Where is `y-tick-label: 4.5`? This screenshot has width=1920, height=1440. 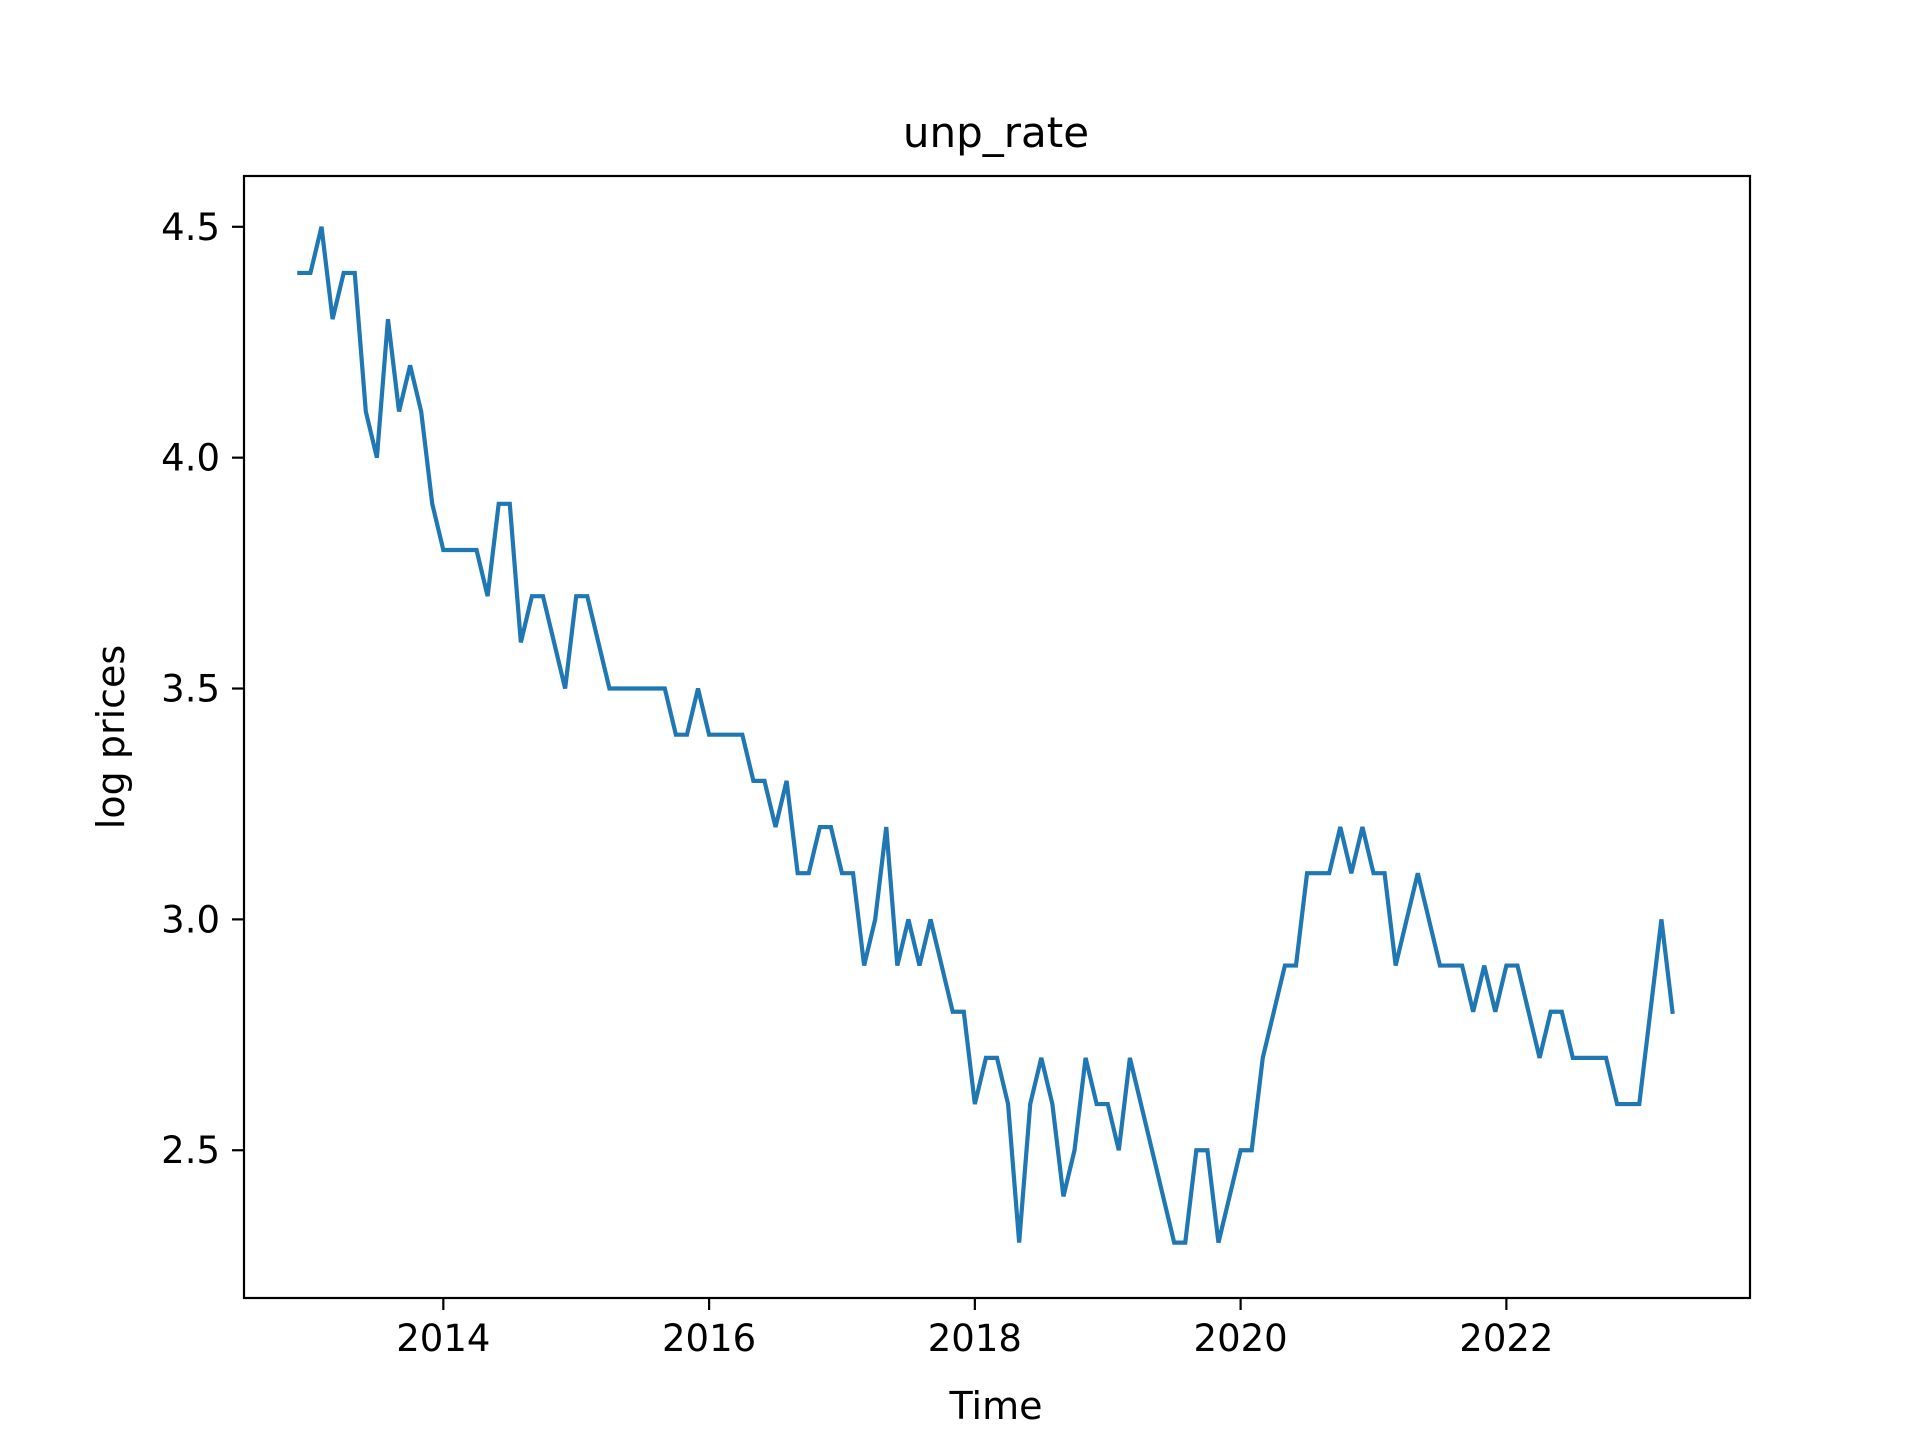
y-tick-label: 4.5 is located at coordinates (190, 227).